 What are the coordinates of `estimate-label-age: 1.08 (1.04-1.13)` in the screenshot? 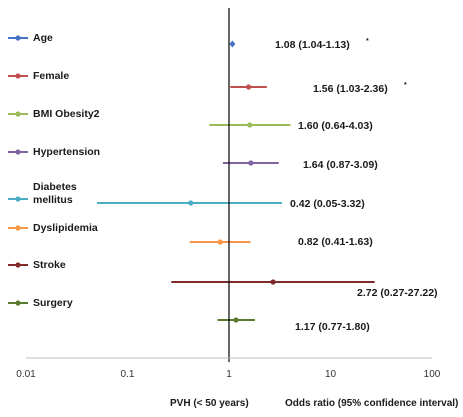 It's located at (312, 45).